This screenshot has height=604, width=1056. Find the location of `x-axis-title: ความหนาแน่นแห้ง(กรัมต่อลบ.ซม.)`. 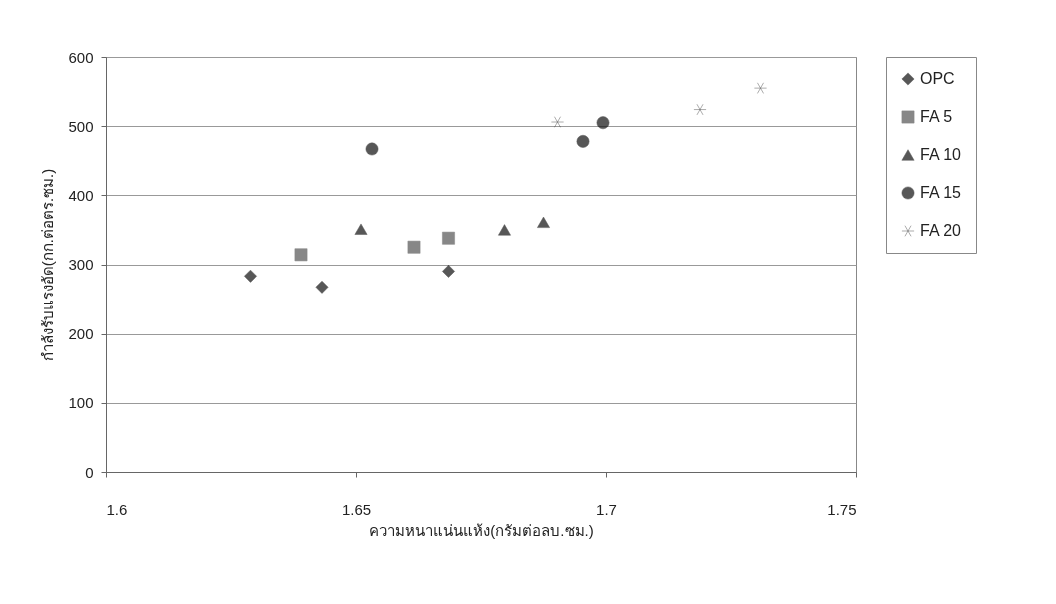

x-axis-title: ความหนาแน่นแห้ง(กรัมต่อลบ.ซม.) is located at coordinates (481, 530).